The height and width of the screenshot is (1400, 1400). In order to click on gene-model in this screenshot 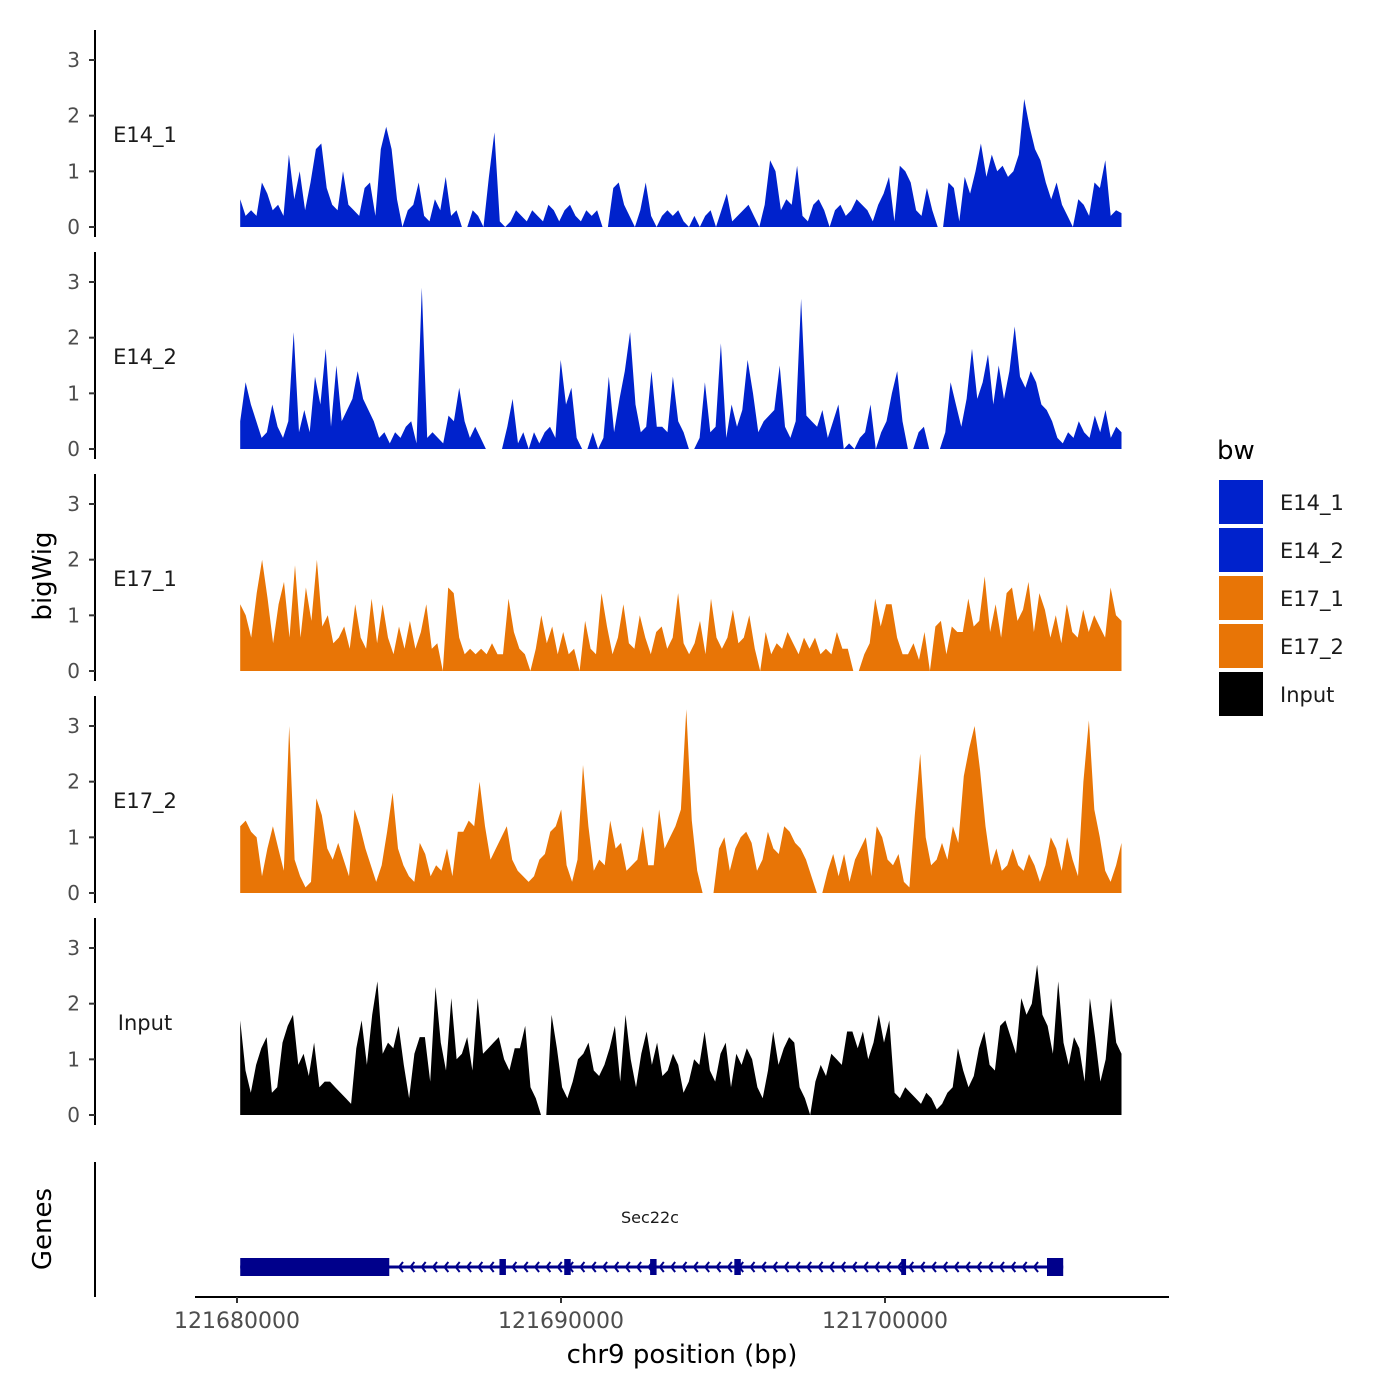, I will do `click(652, 1267)`.